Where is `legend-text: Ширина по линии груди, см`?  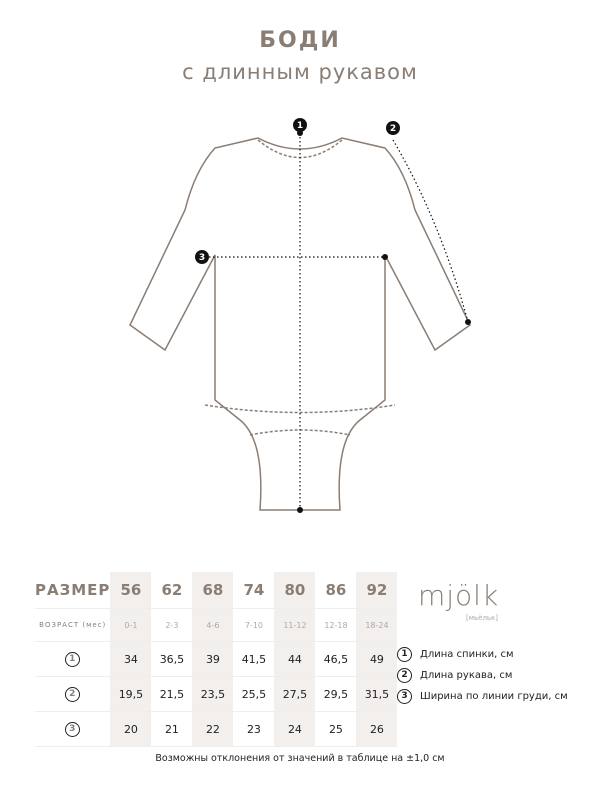 legend-text: Ширина по линии груди, см is located at coordinates (494, 696).